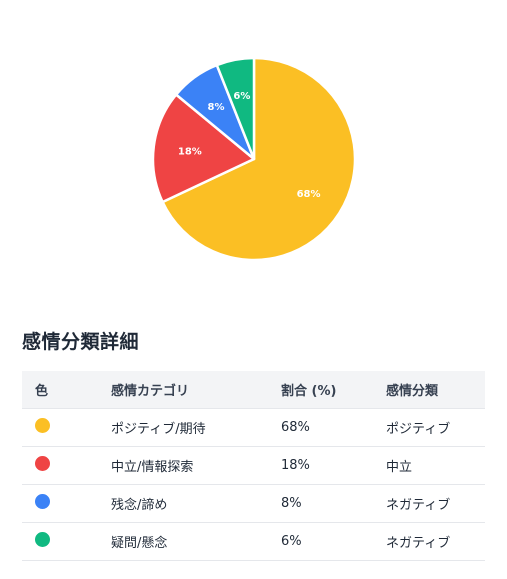 Image resolution: width=507 pixels, height=579 pixels. What do you see at coordinates (196, 427) in the screenshot?
I see `category-cell: ポジティブ/期待` at bounding box center [196, 427].